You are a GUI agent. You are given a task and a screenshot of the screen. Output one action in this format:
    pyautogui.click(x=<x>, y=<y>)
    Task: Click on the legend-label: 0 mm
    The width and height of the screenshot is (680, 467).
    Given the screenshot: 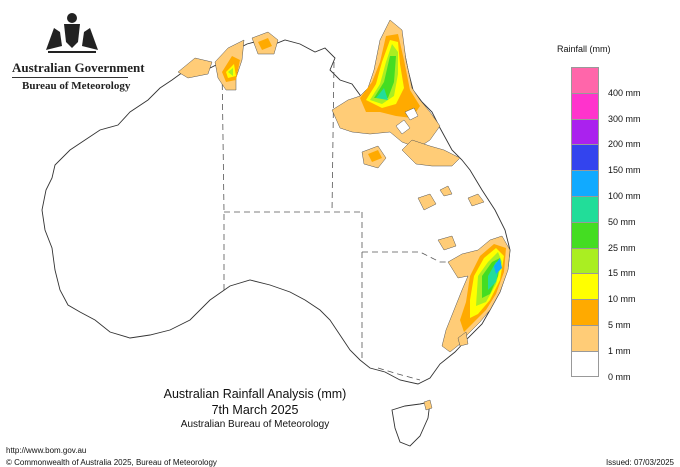 What is the action you would take?
    pyautogui.click(x=619, y=376)
    